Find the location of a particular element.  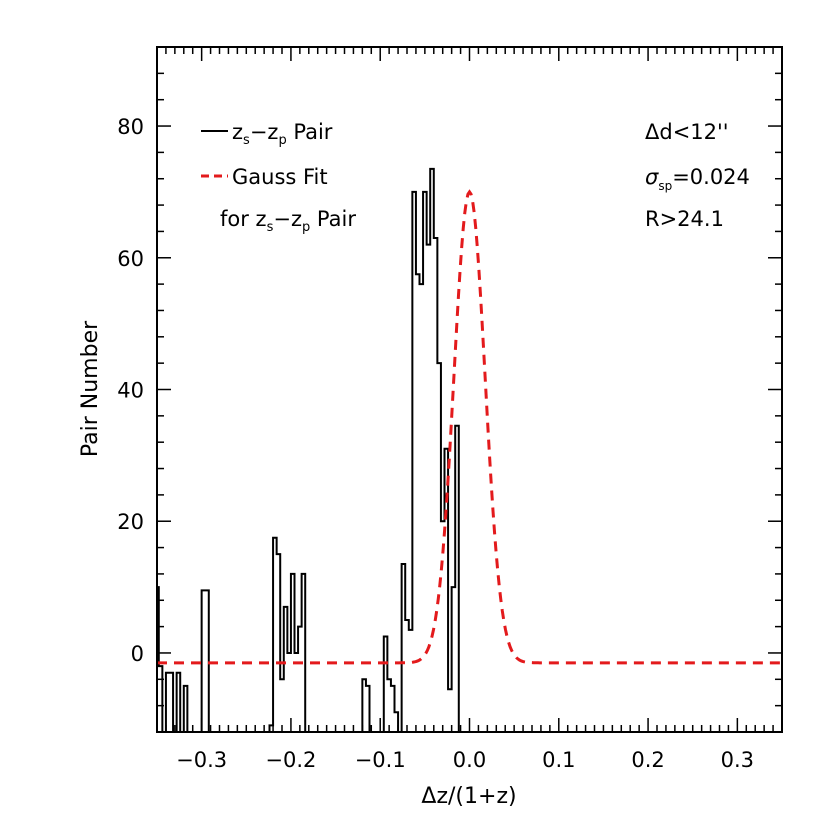

x-axis-label: Δz/(1+z) is located at coordinates (468, 796).